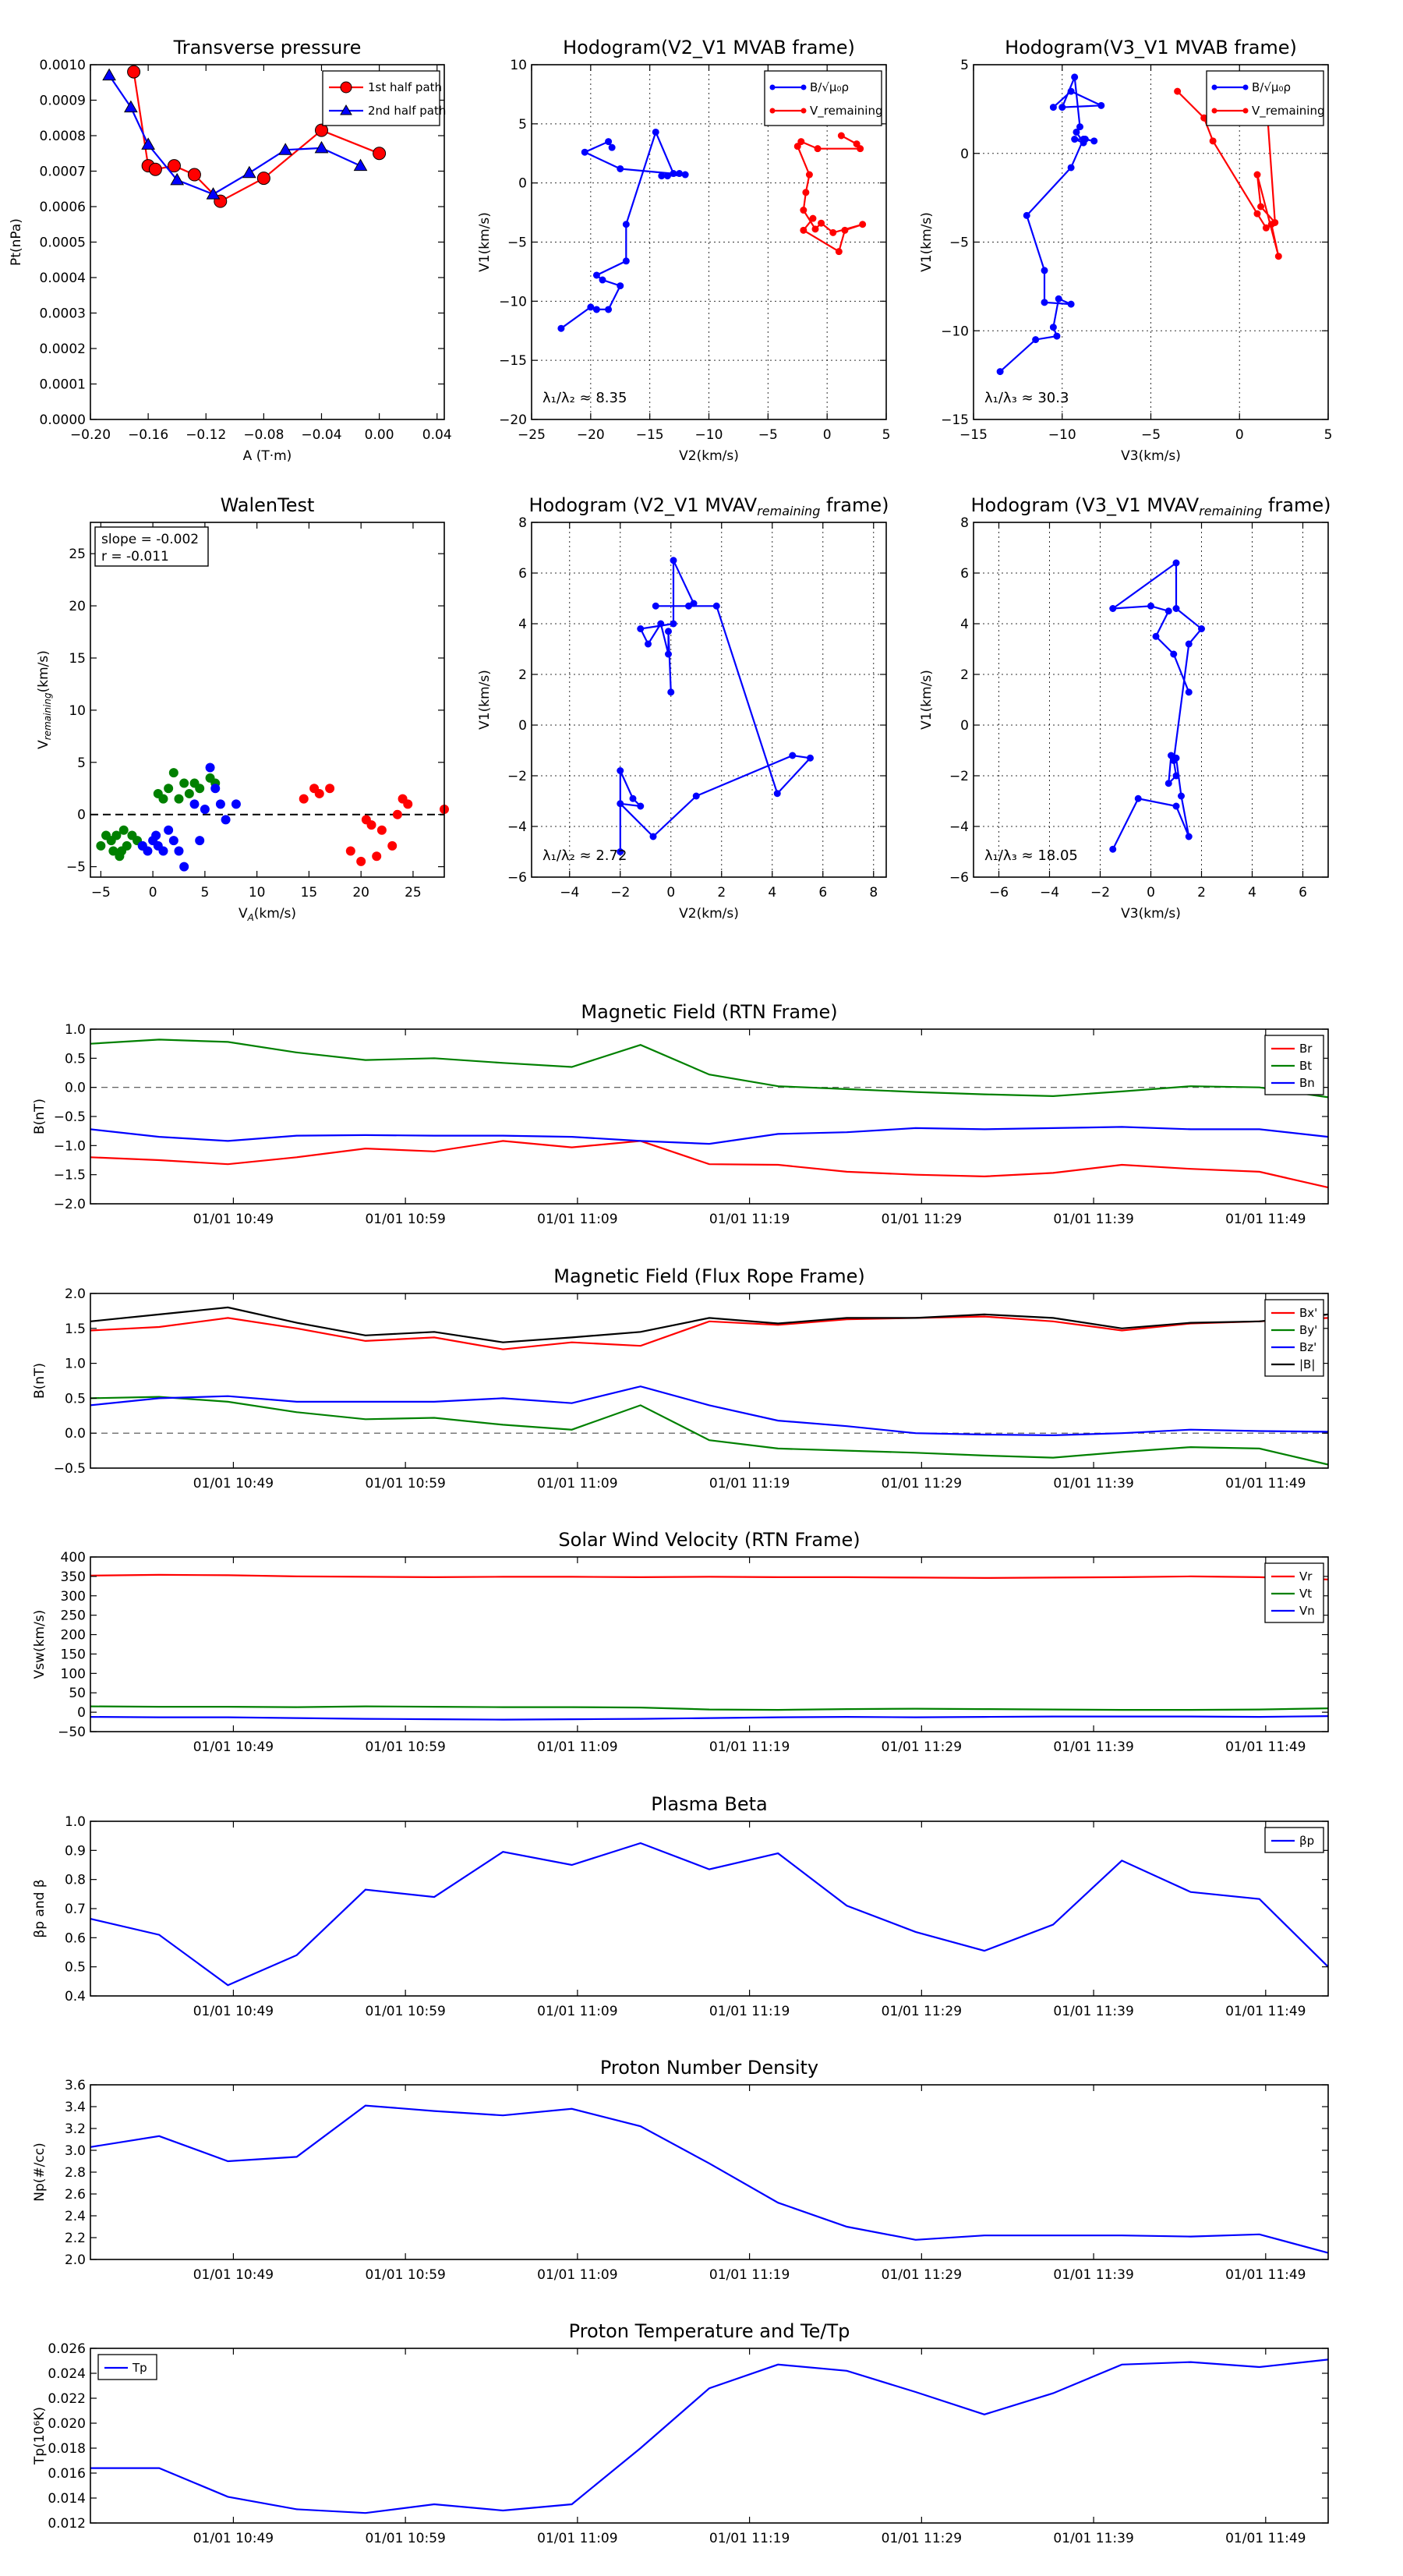 The width and height of the screenshot is (1403, 2576). What do you see at coordinates (40, 1644) in the screenshot?
I see `solar-wind-velocity-ylabel: Vsw(km/s)` at bounding box center [40, 1644].